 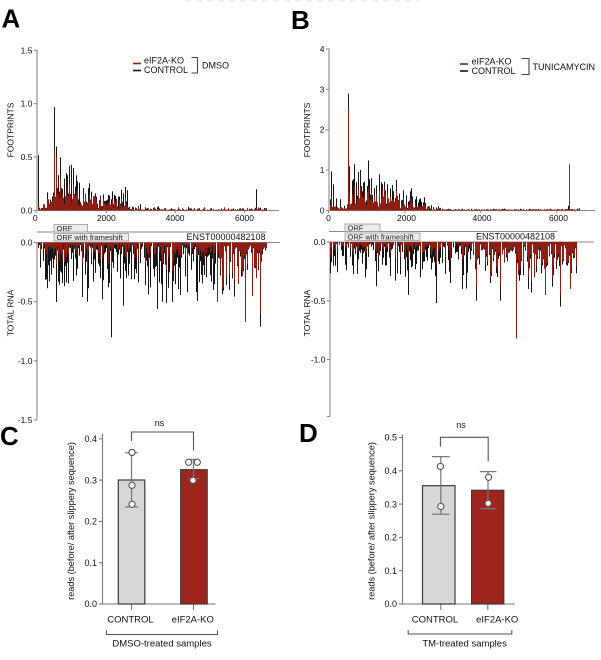 What do you see at coordinates (162, 644) in the screenshot?
I see `svg-text: DMSO-treated samples` at bounding box center [162, 644].